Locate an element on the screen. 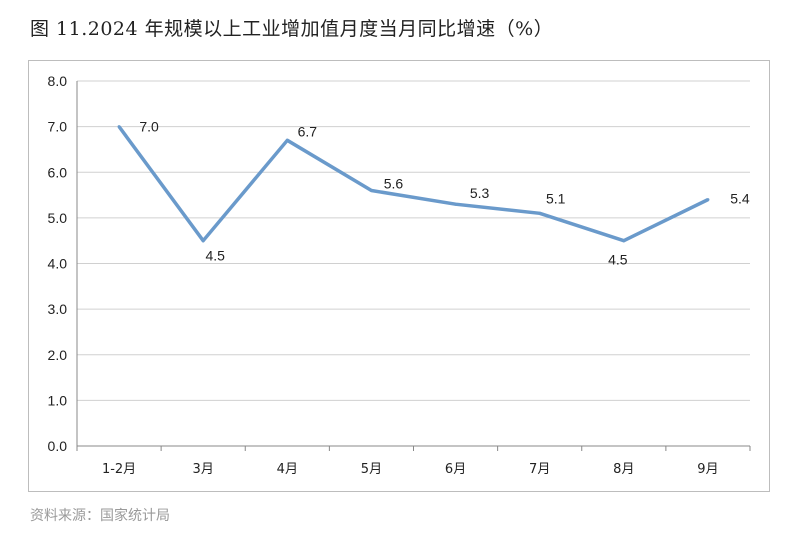  x-tick-label: 6月 is located at coordinates (455, 469).